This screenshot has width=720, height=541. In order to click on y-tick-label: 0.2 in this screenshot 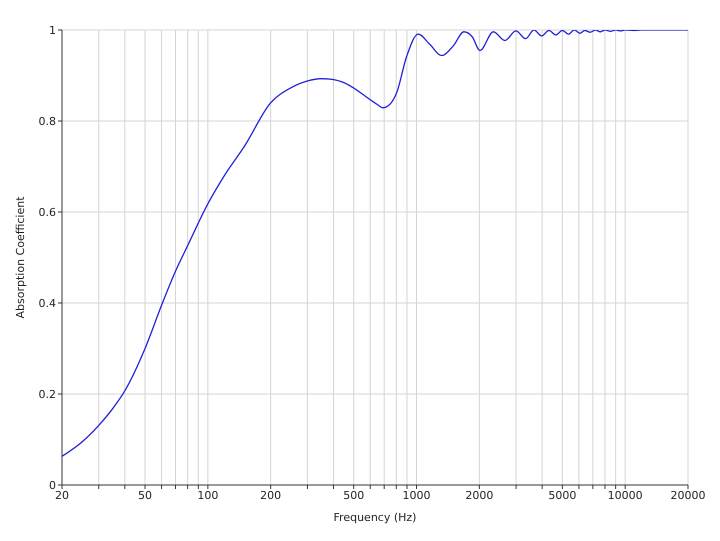, I will do `click(47, 394)`.